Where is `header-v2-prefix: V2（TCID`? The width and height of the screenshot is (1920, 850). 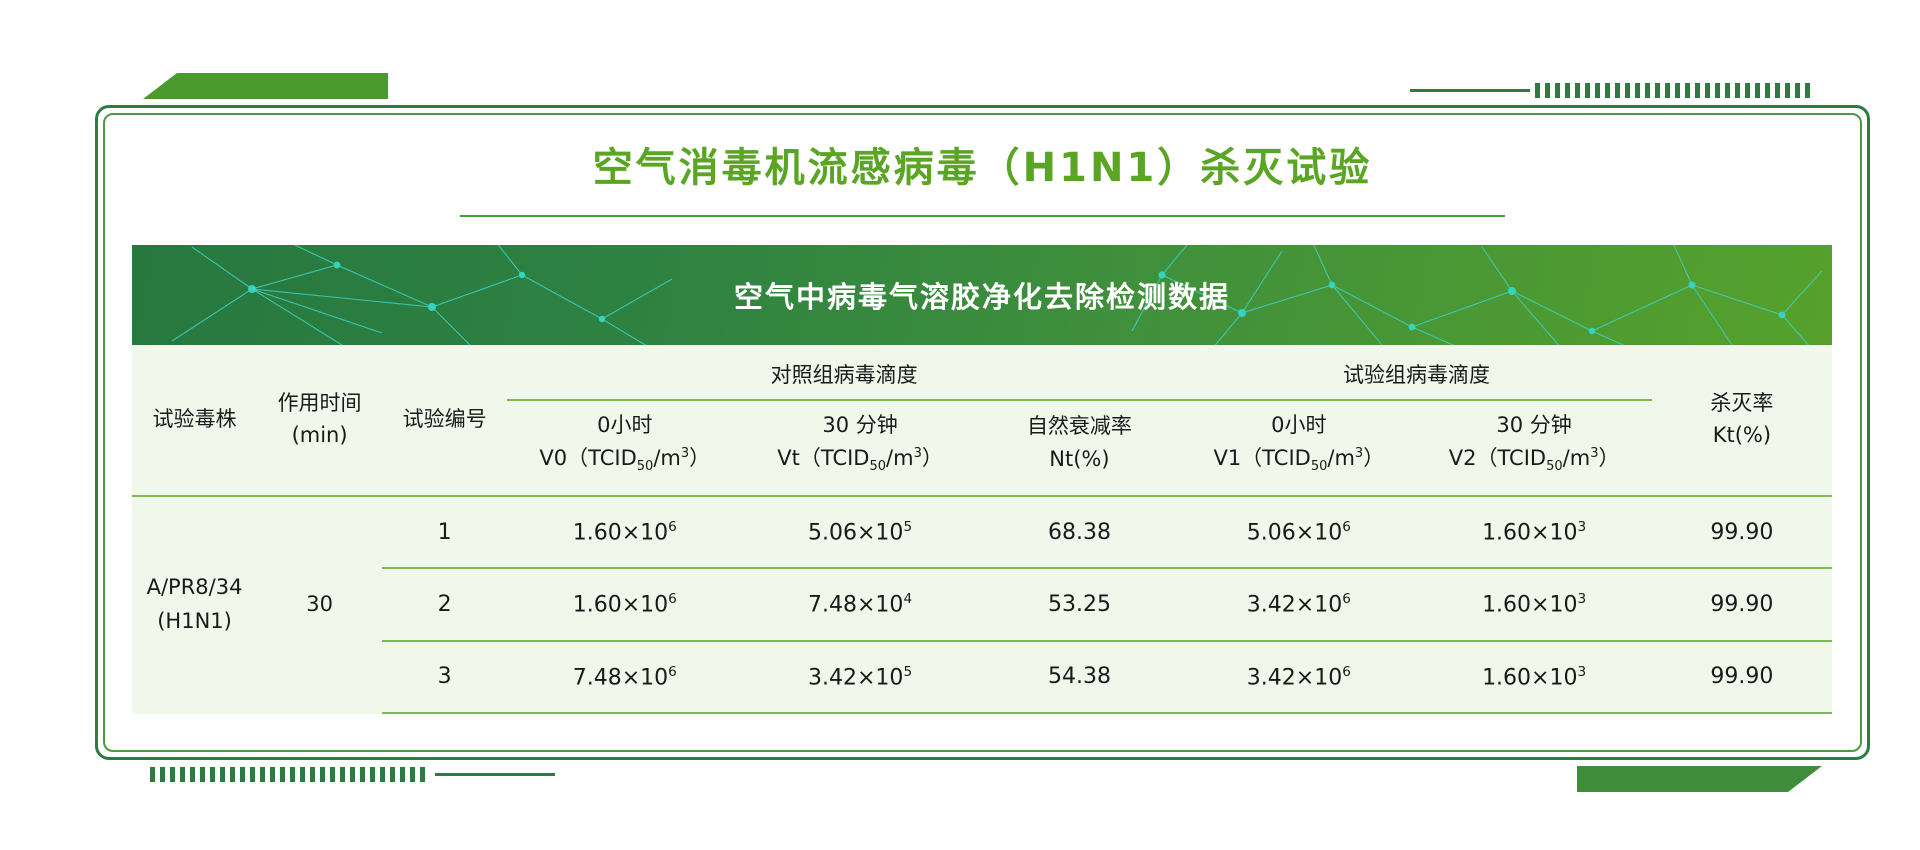 header-v2-prefix: V2（TCID is located at coordinates (1497, 457).